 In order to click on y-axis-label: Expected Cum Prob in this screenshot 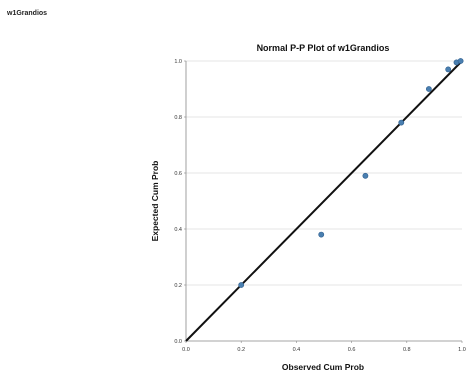, I will do `click(155, 201)`.